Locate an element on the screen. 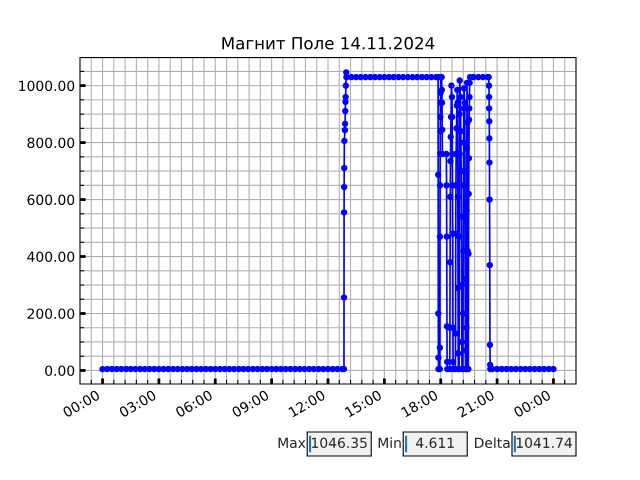 This screenshot has height=480, width=640. y-tick-label: 200.00 is located at coordinates (51, 313).